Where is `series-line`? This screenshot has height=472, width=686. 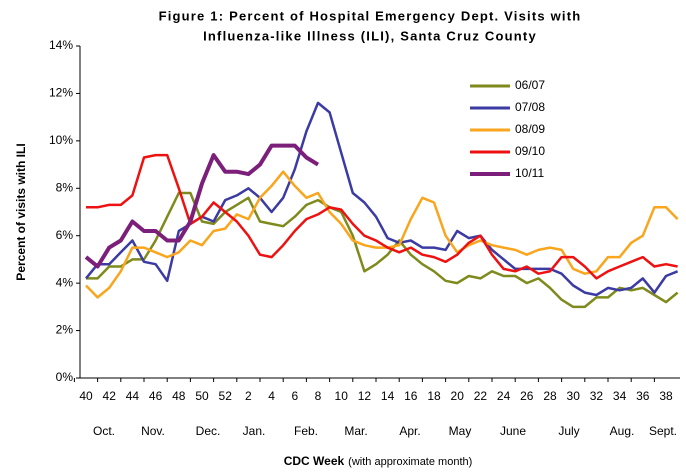
series-line is located at coordinates (202, 206).